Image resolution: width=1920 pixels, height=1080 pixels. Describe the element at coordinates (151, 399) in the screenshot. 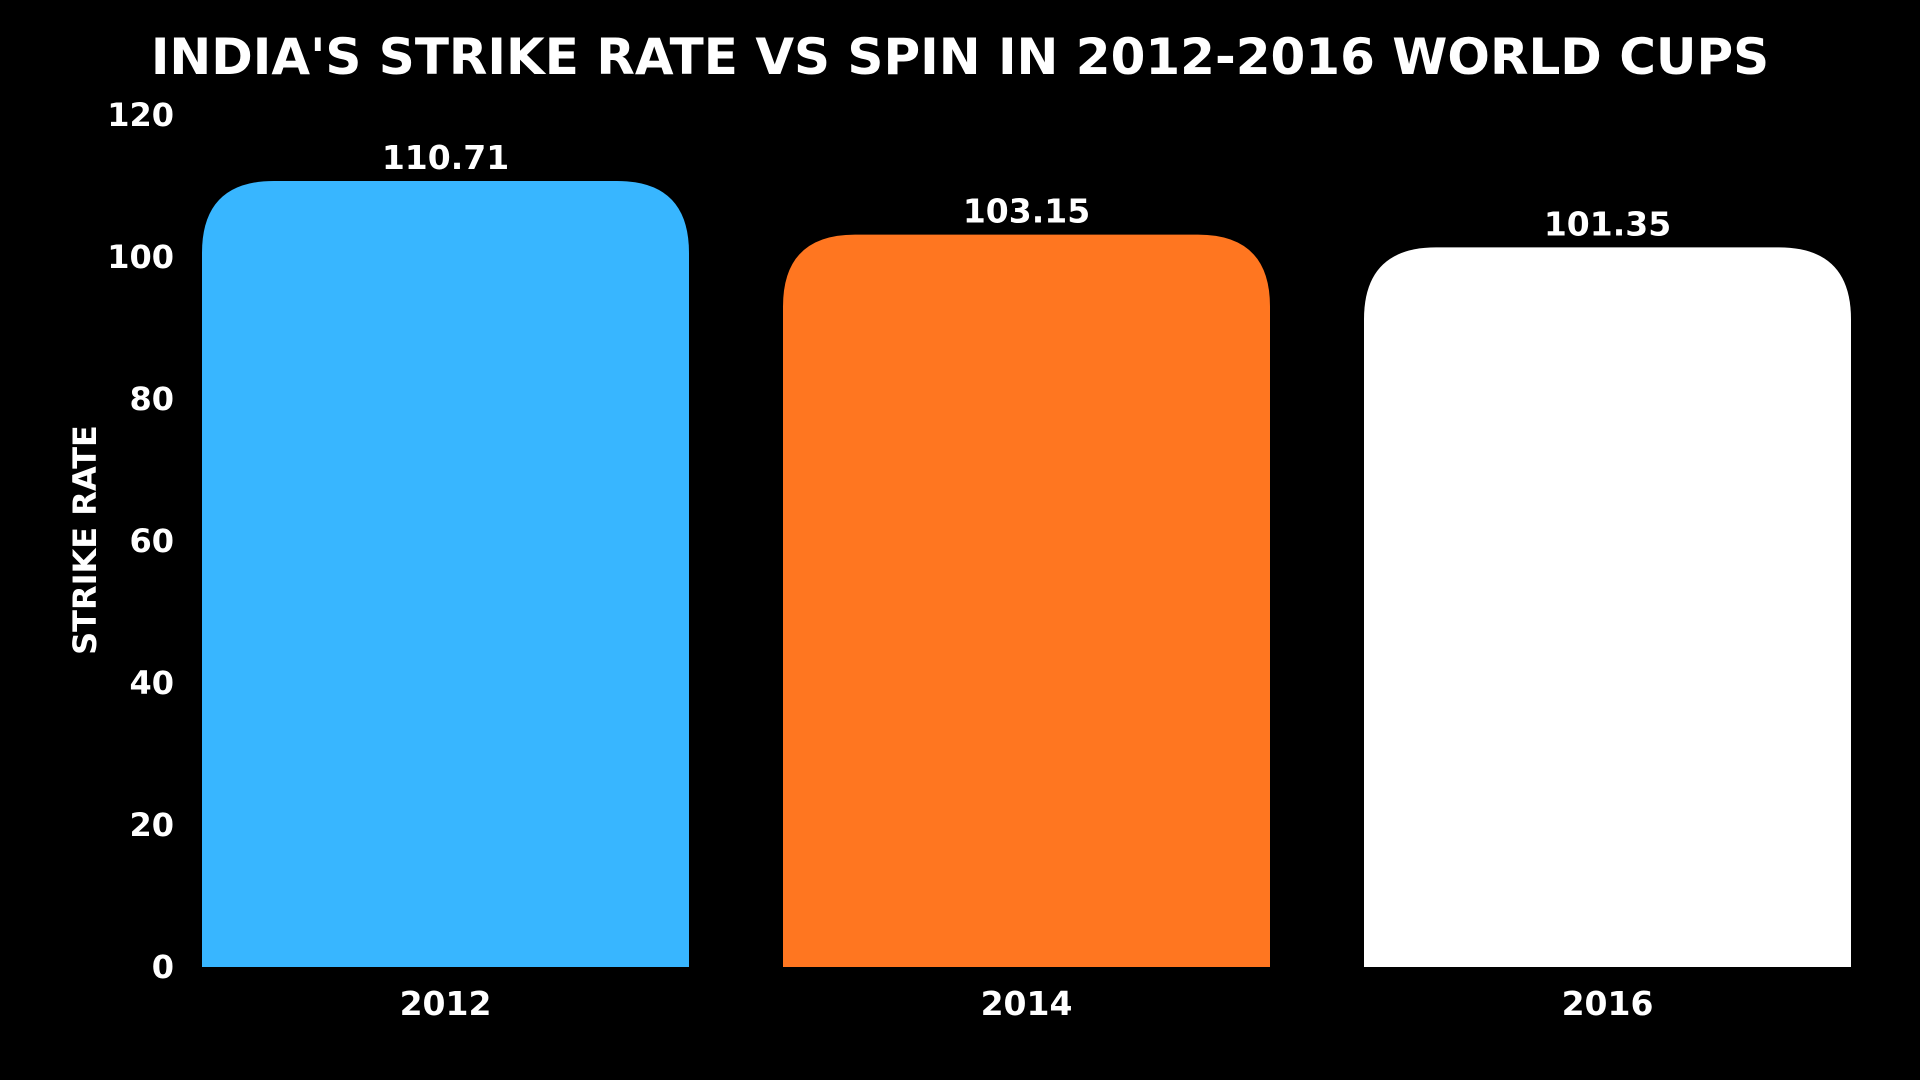

I see `y-tick-label: 80` at that location.